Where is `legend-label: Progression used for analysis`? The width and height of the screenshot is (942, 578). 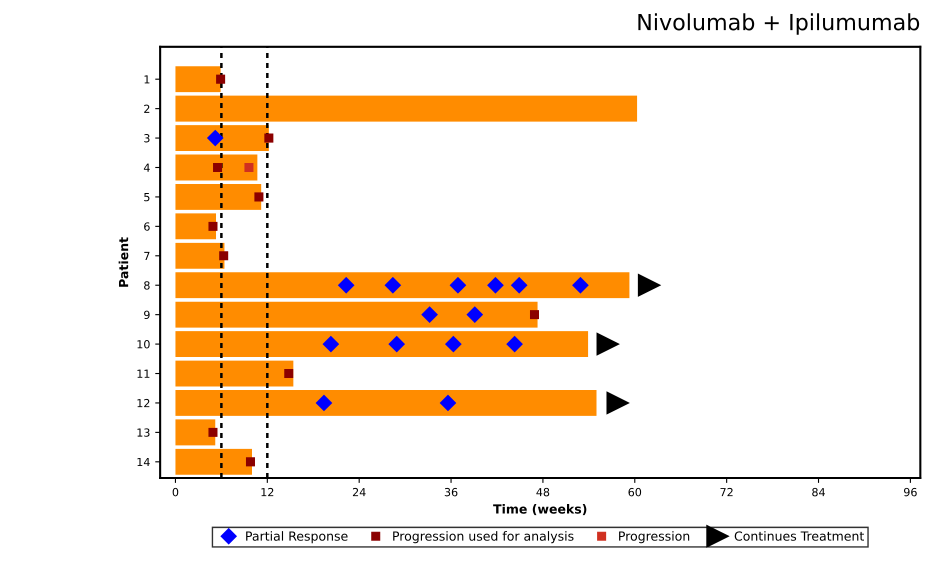 legend-label: Progression used for analysis is located at coordinates (483, 537).